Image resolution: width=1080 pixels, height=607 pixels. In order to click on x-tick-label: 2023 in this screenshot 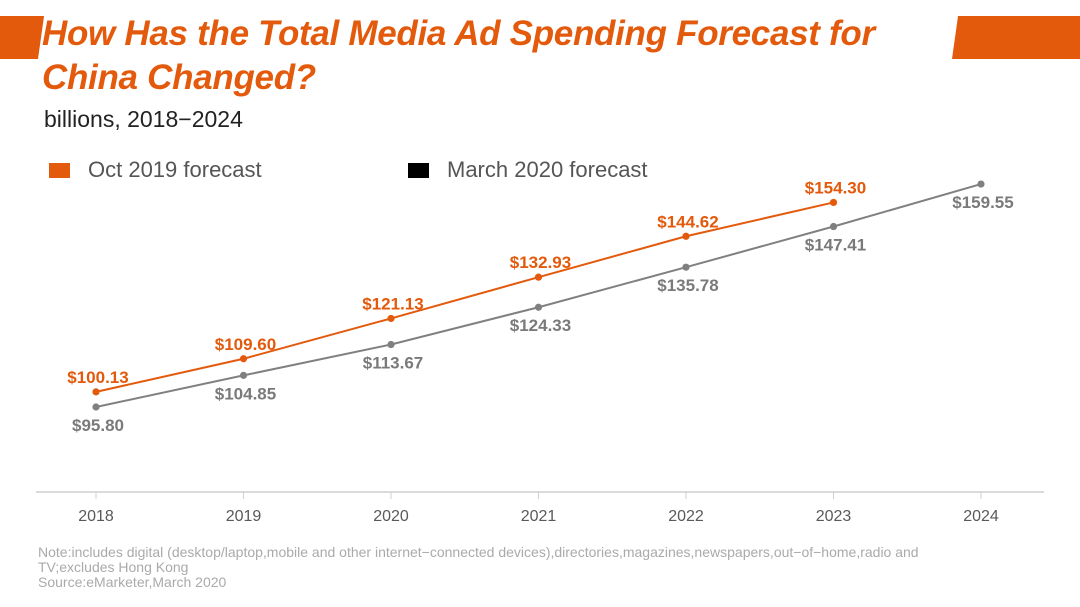, I will do `click(834, 516)`.